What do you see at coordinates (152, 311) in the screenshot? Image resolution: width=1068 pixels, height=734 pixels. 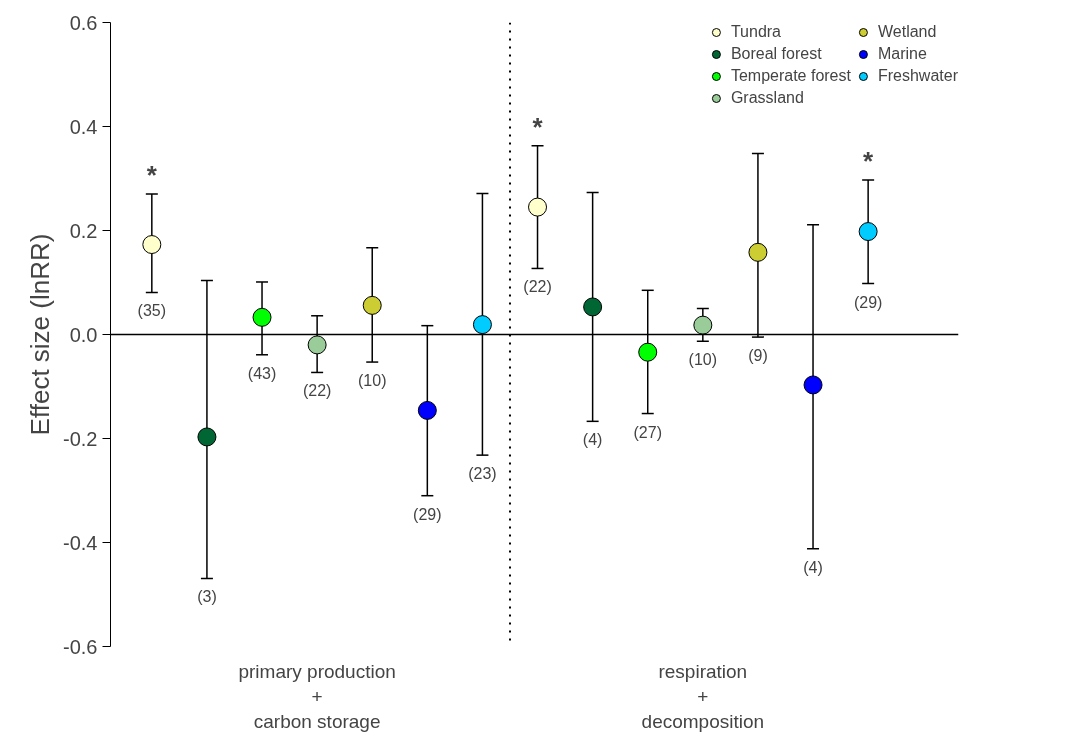 I see `annotation: (35)` at bounding box center [152, 311].